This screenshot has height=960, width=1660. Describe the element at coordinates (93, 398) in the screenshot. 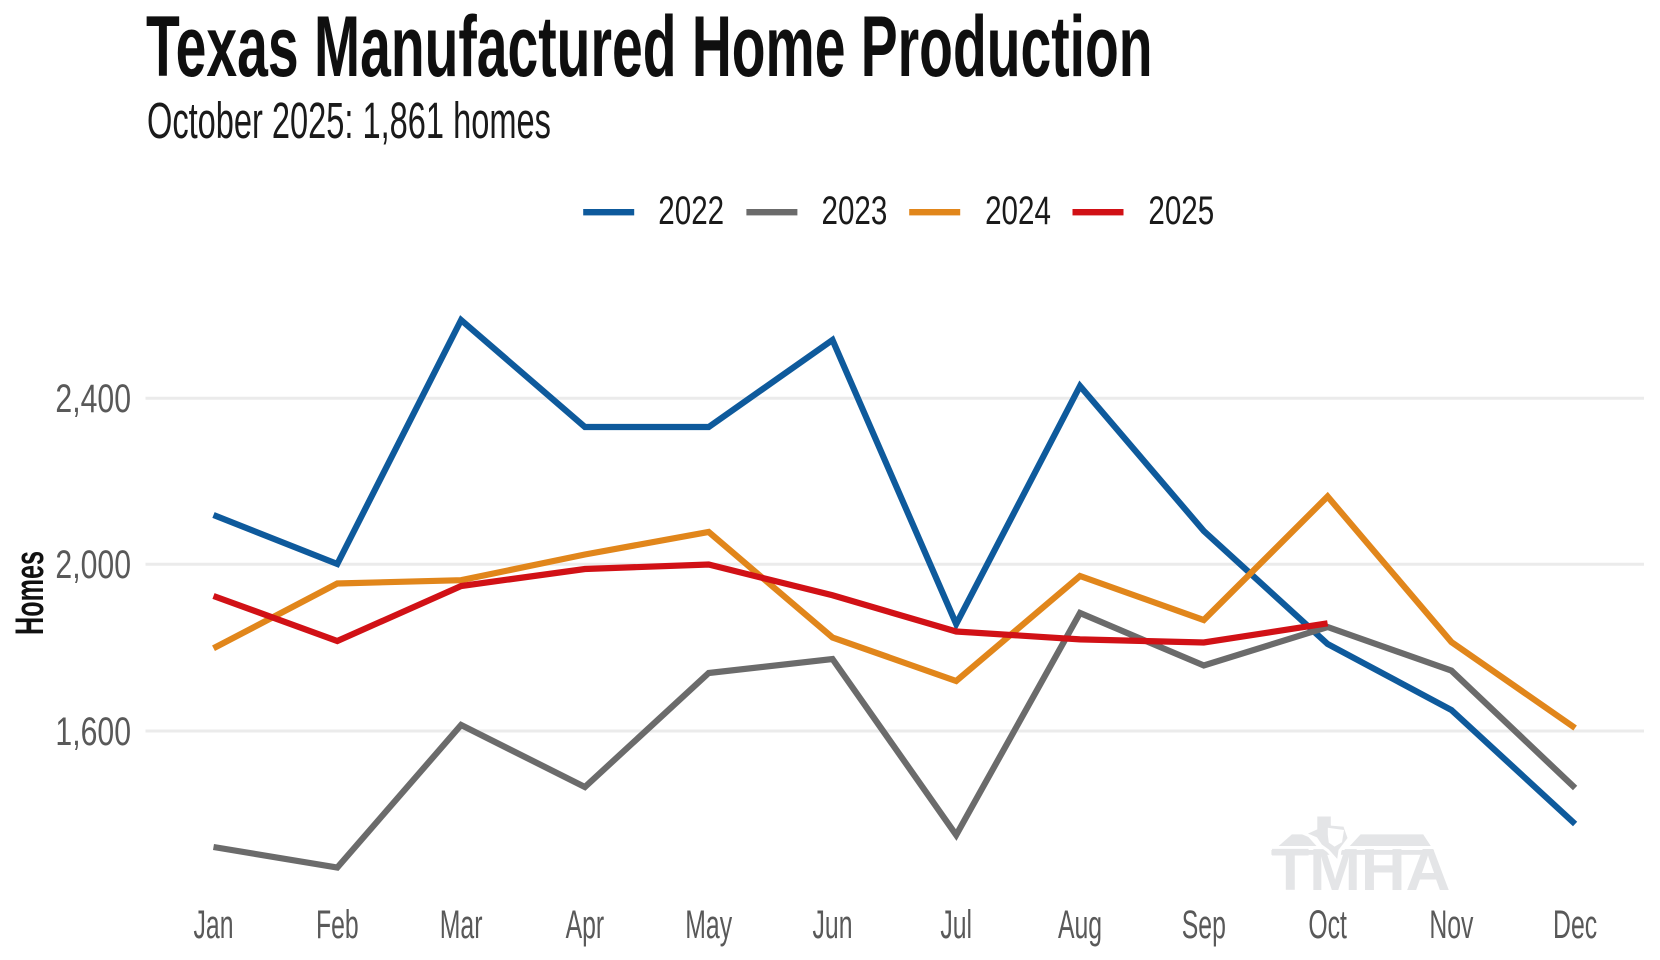

I see `svg-text: 2,400` at that location.